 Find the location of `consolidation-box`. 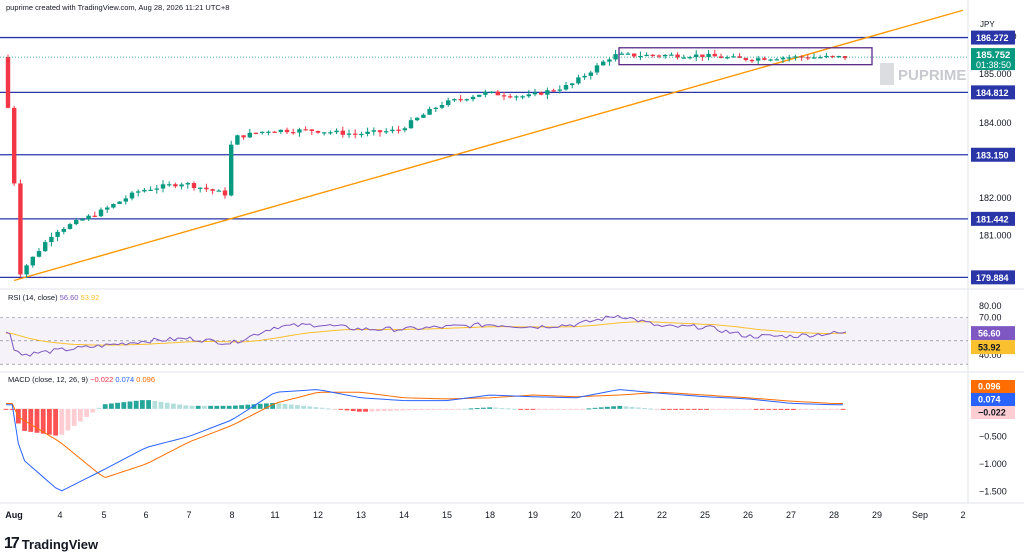

consolidation-box is located at coordinates (745, 56).